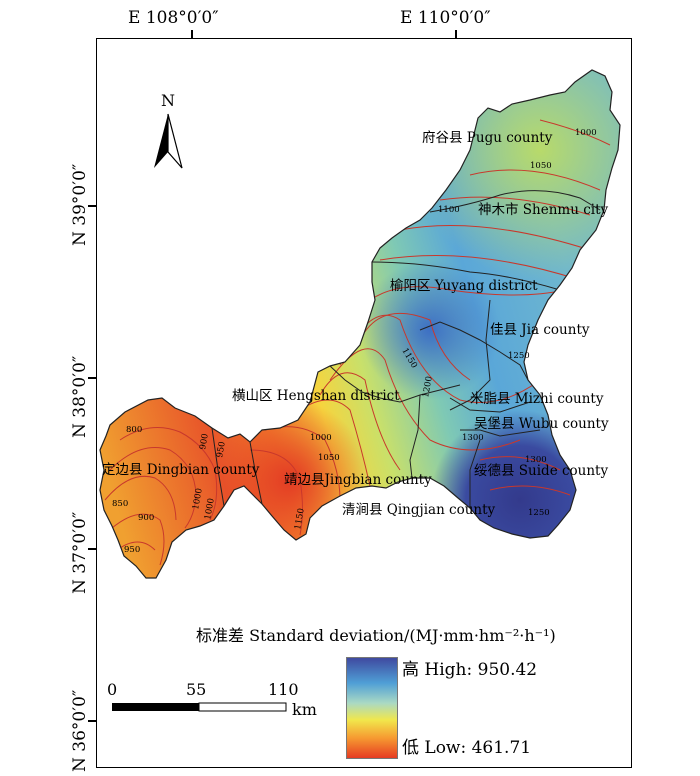 This screenshot has width=700, height=776. I want to click on legend-high-value: 高 High: 950.42, so click(470, 670).